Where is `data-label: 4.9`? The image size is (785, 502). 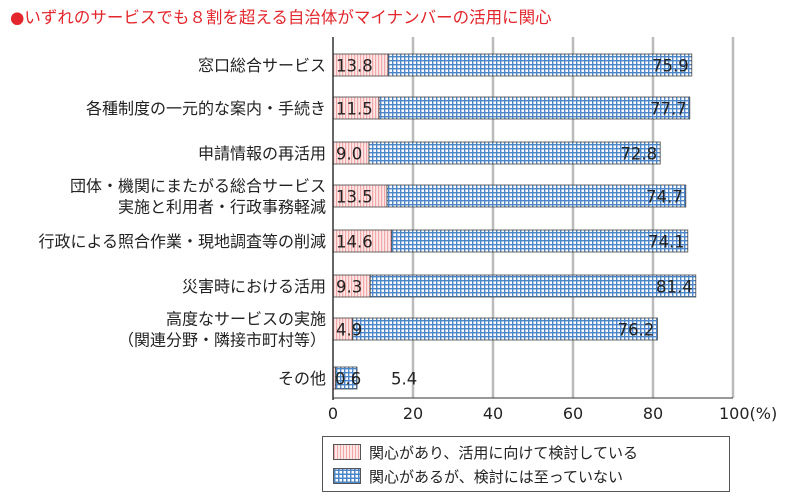
data-label: 4.9 is located at coordinates (349, 330).